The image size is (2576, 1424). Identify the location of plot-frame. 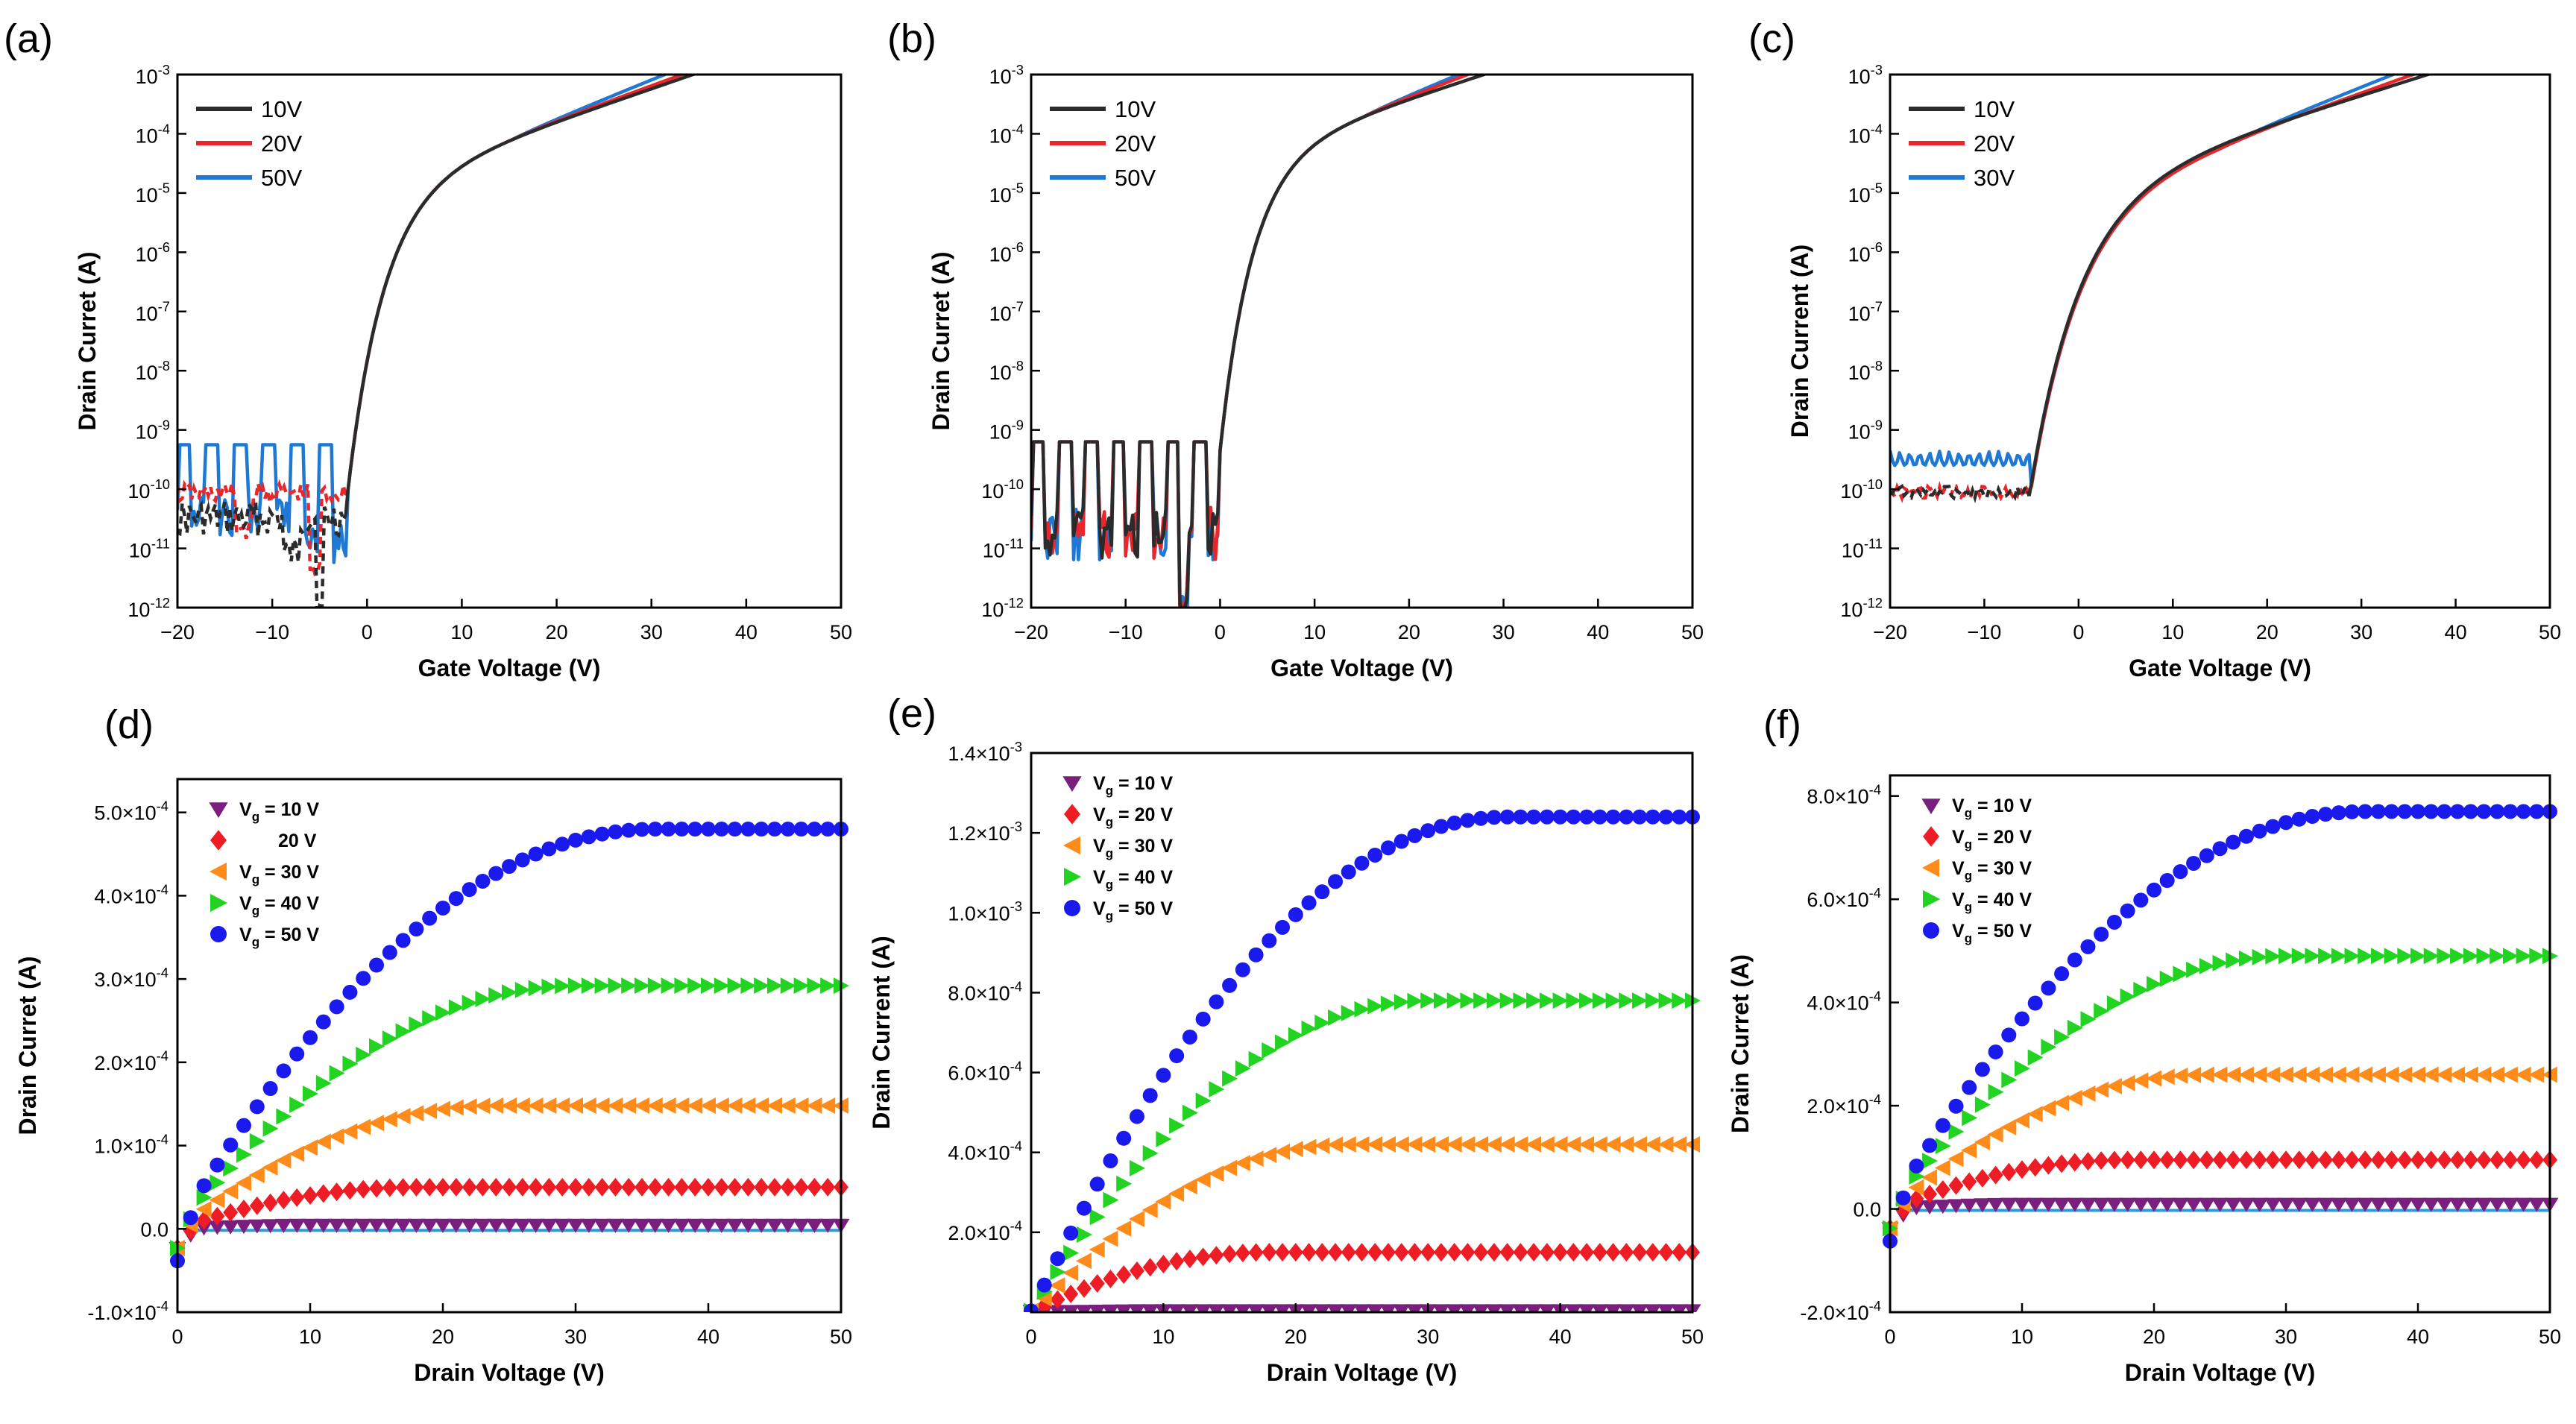
(509, 1046).